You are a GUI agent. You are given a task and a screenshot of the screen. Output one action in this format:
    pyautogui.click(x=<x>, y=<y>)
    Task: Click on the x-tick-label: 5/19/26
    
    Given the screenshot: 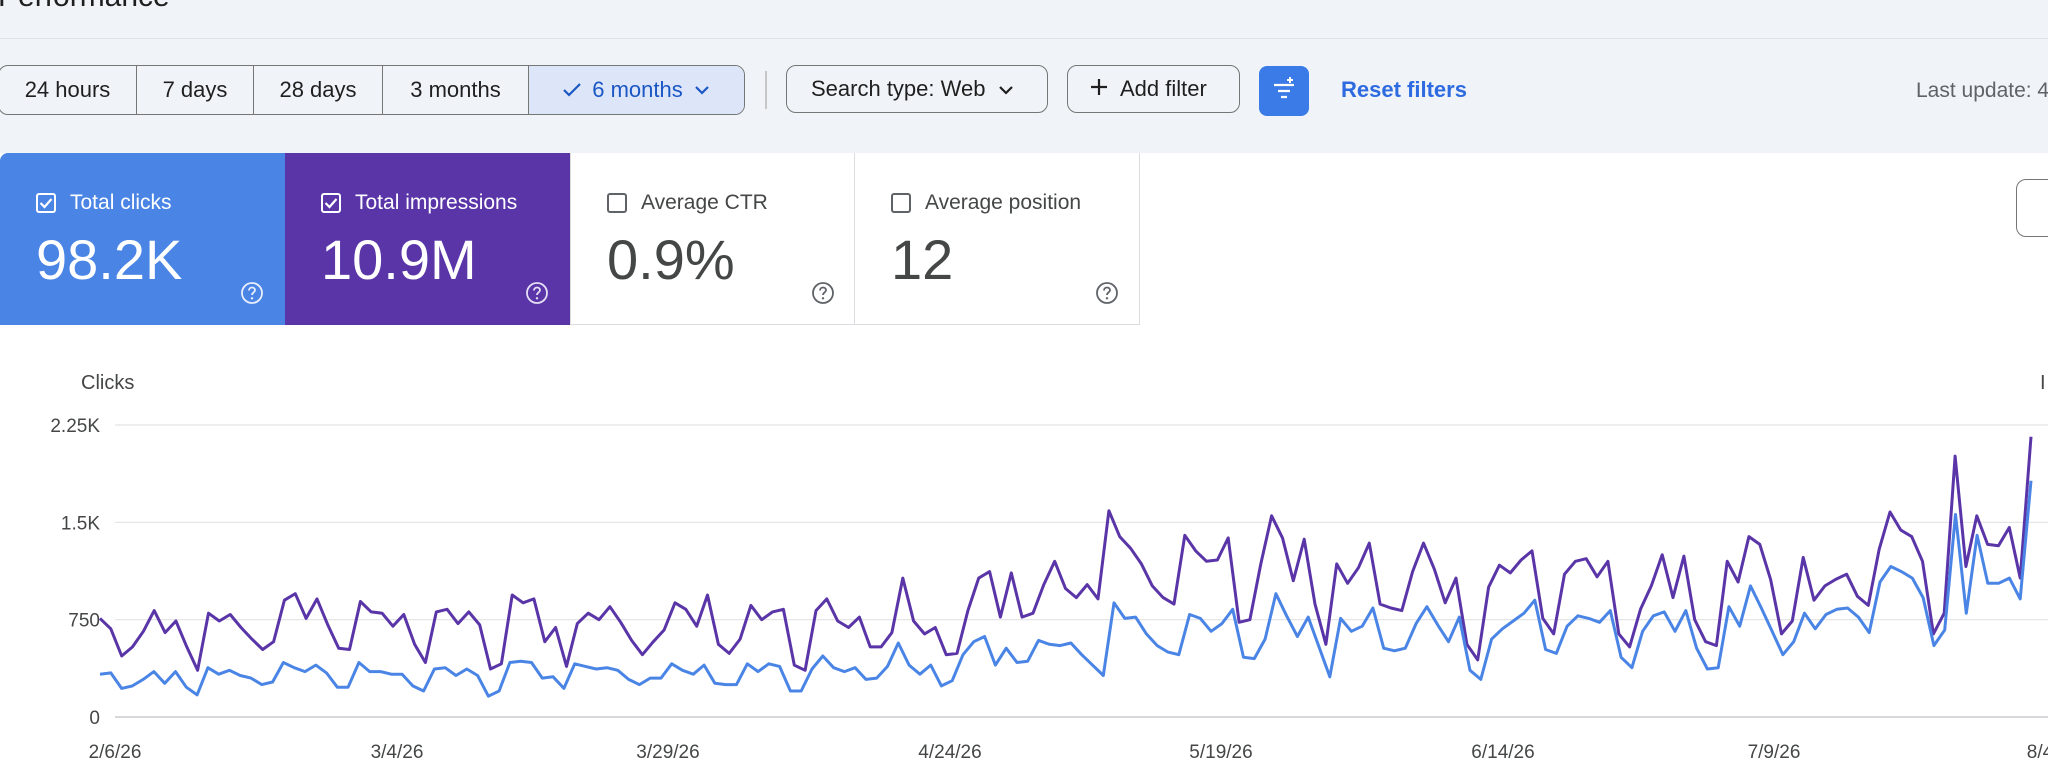 What is the action you would take?
    pyautogui.click(x=1220, y=752)
    